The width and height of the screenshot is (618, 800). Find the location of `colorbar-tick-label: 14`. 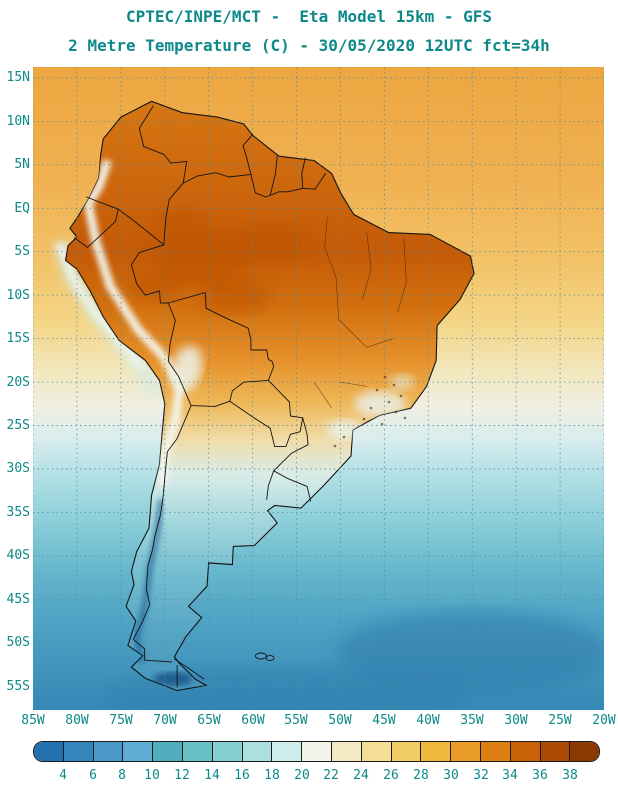

colorbar-tick-label: 14 is located at coordinates (212, 775).